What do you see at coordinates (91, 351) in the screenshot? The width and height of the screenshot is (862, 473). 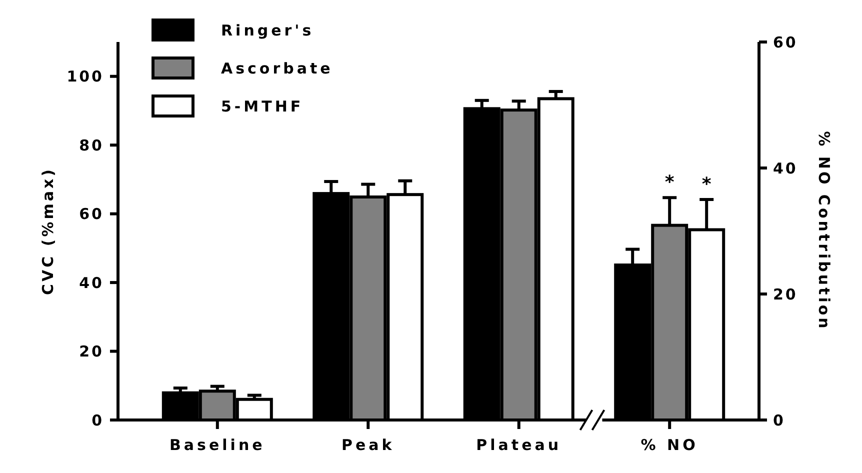 I see `y-tick-label: 20` at bounding box center [91, 351].